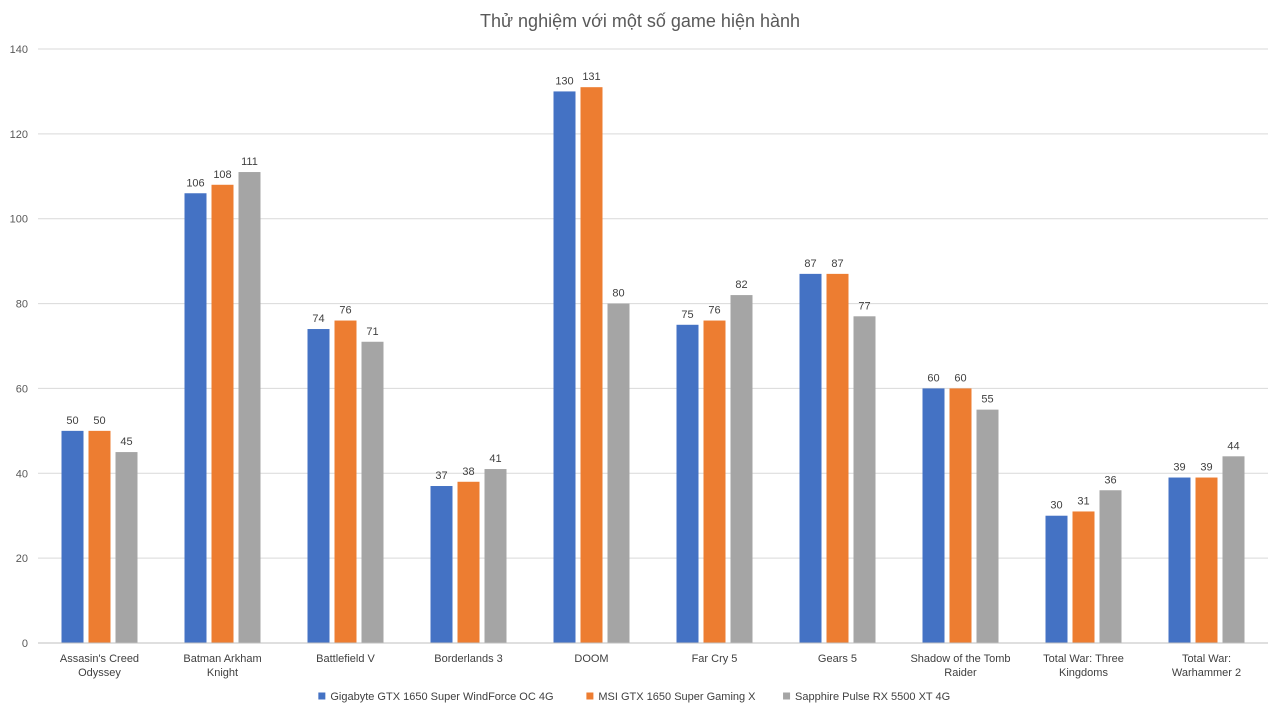  Describe the element at coordinates (19, 347) in the screenshot. I see `y-axis-ticks: 0 20 40 60 80 100 120 140` at that location.